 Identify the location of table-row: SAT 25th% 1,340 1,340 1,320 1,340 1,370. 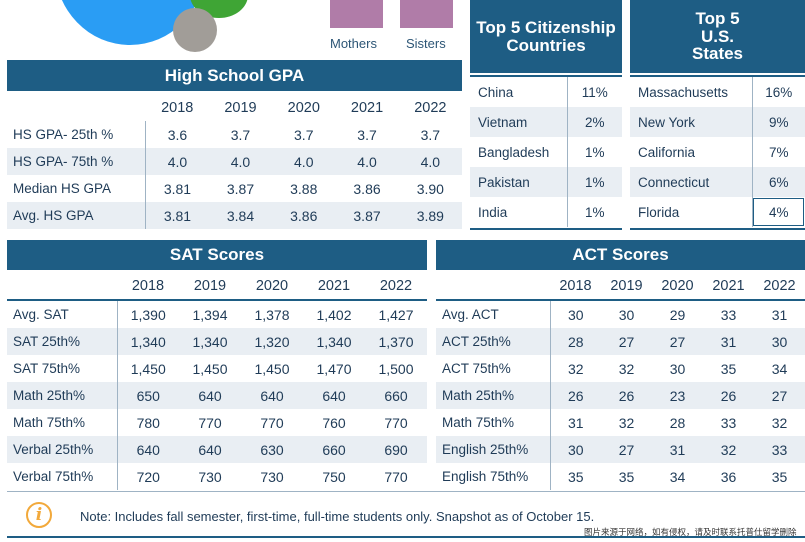
(217, 341).